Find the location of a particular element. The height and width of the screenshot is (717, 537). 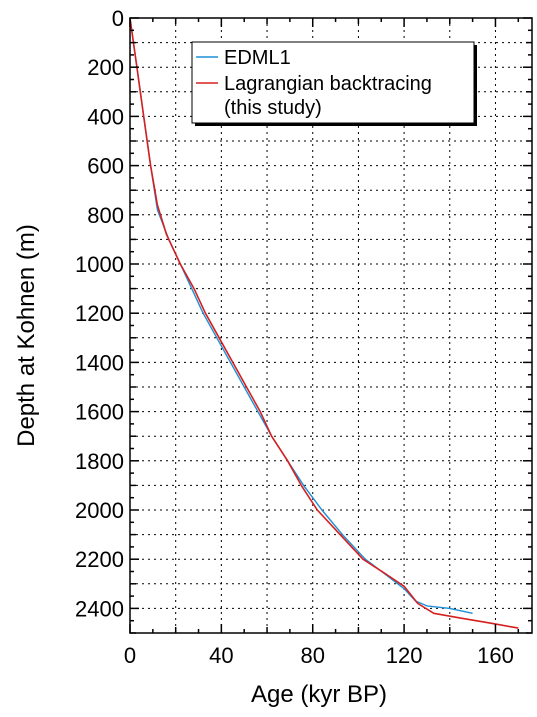

x-axis-title: Age (kyr BP) is located at coordinates (319, 694).